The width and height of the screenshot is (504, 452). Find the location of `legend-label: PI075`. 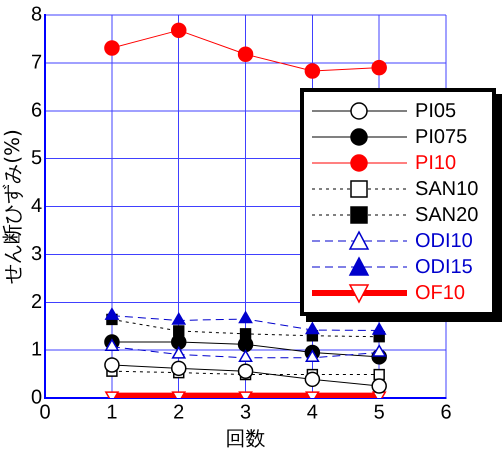

legend-label: PI075 is located at coordinates (441, 137).